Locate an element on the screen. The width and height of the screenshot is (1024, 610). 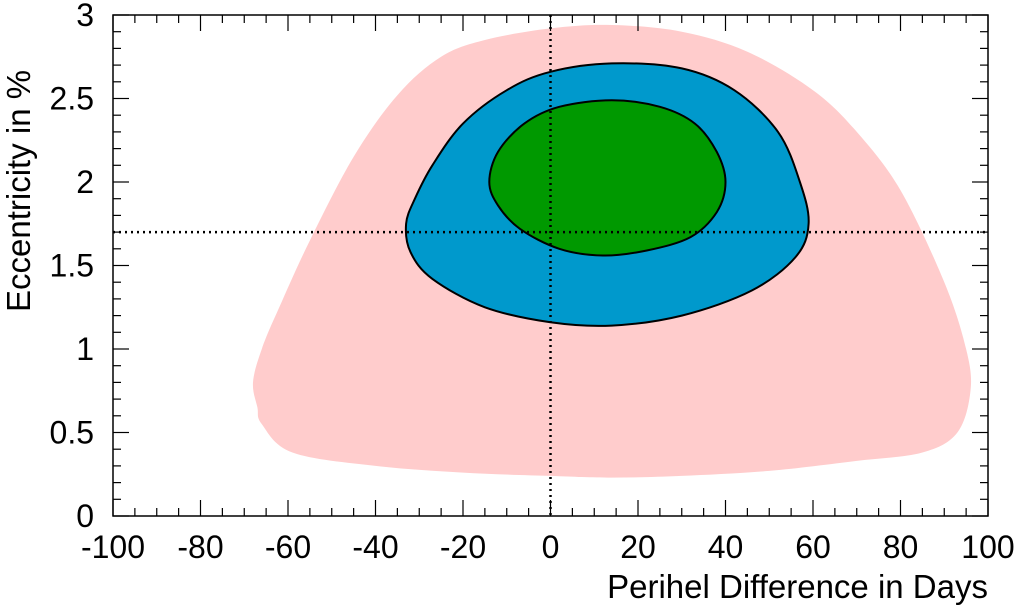
x-tick-label: 100 is located at coordinates (987, 547).